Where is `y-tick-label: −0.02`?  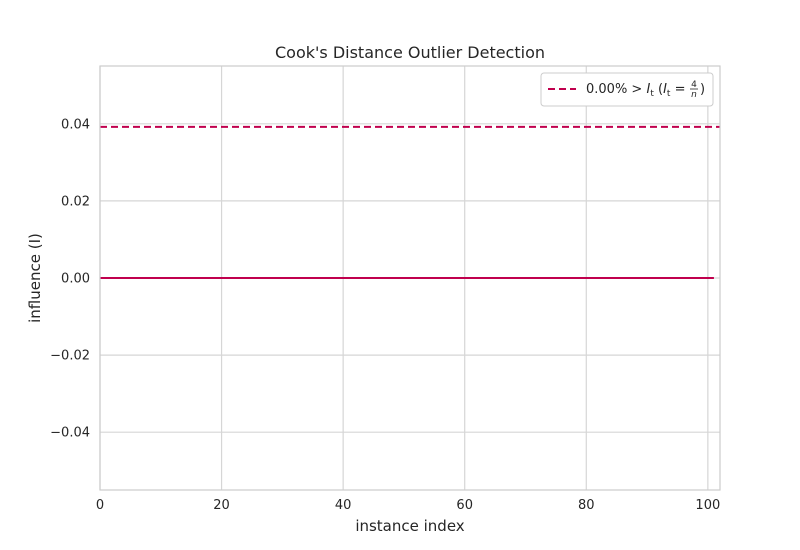
y-tick-label: −0.02 is located at coordinates (70, 356).